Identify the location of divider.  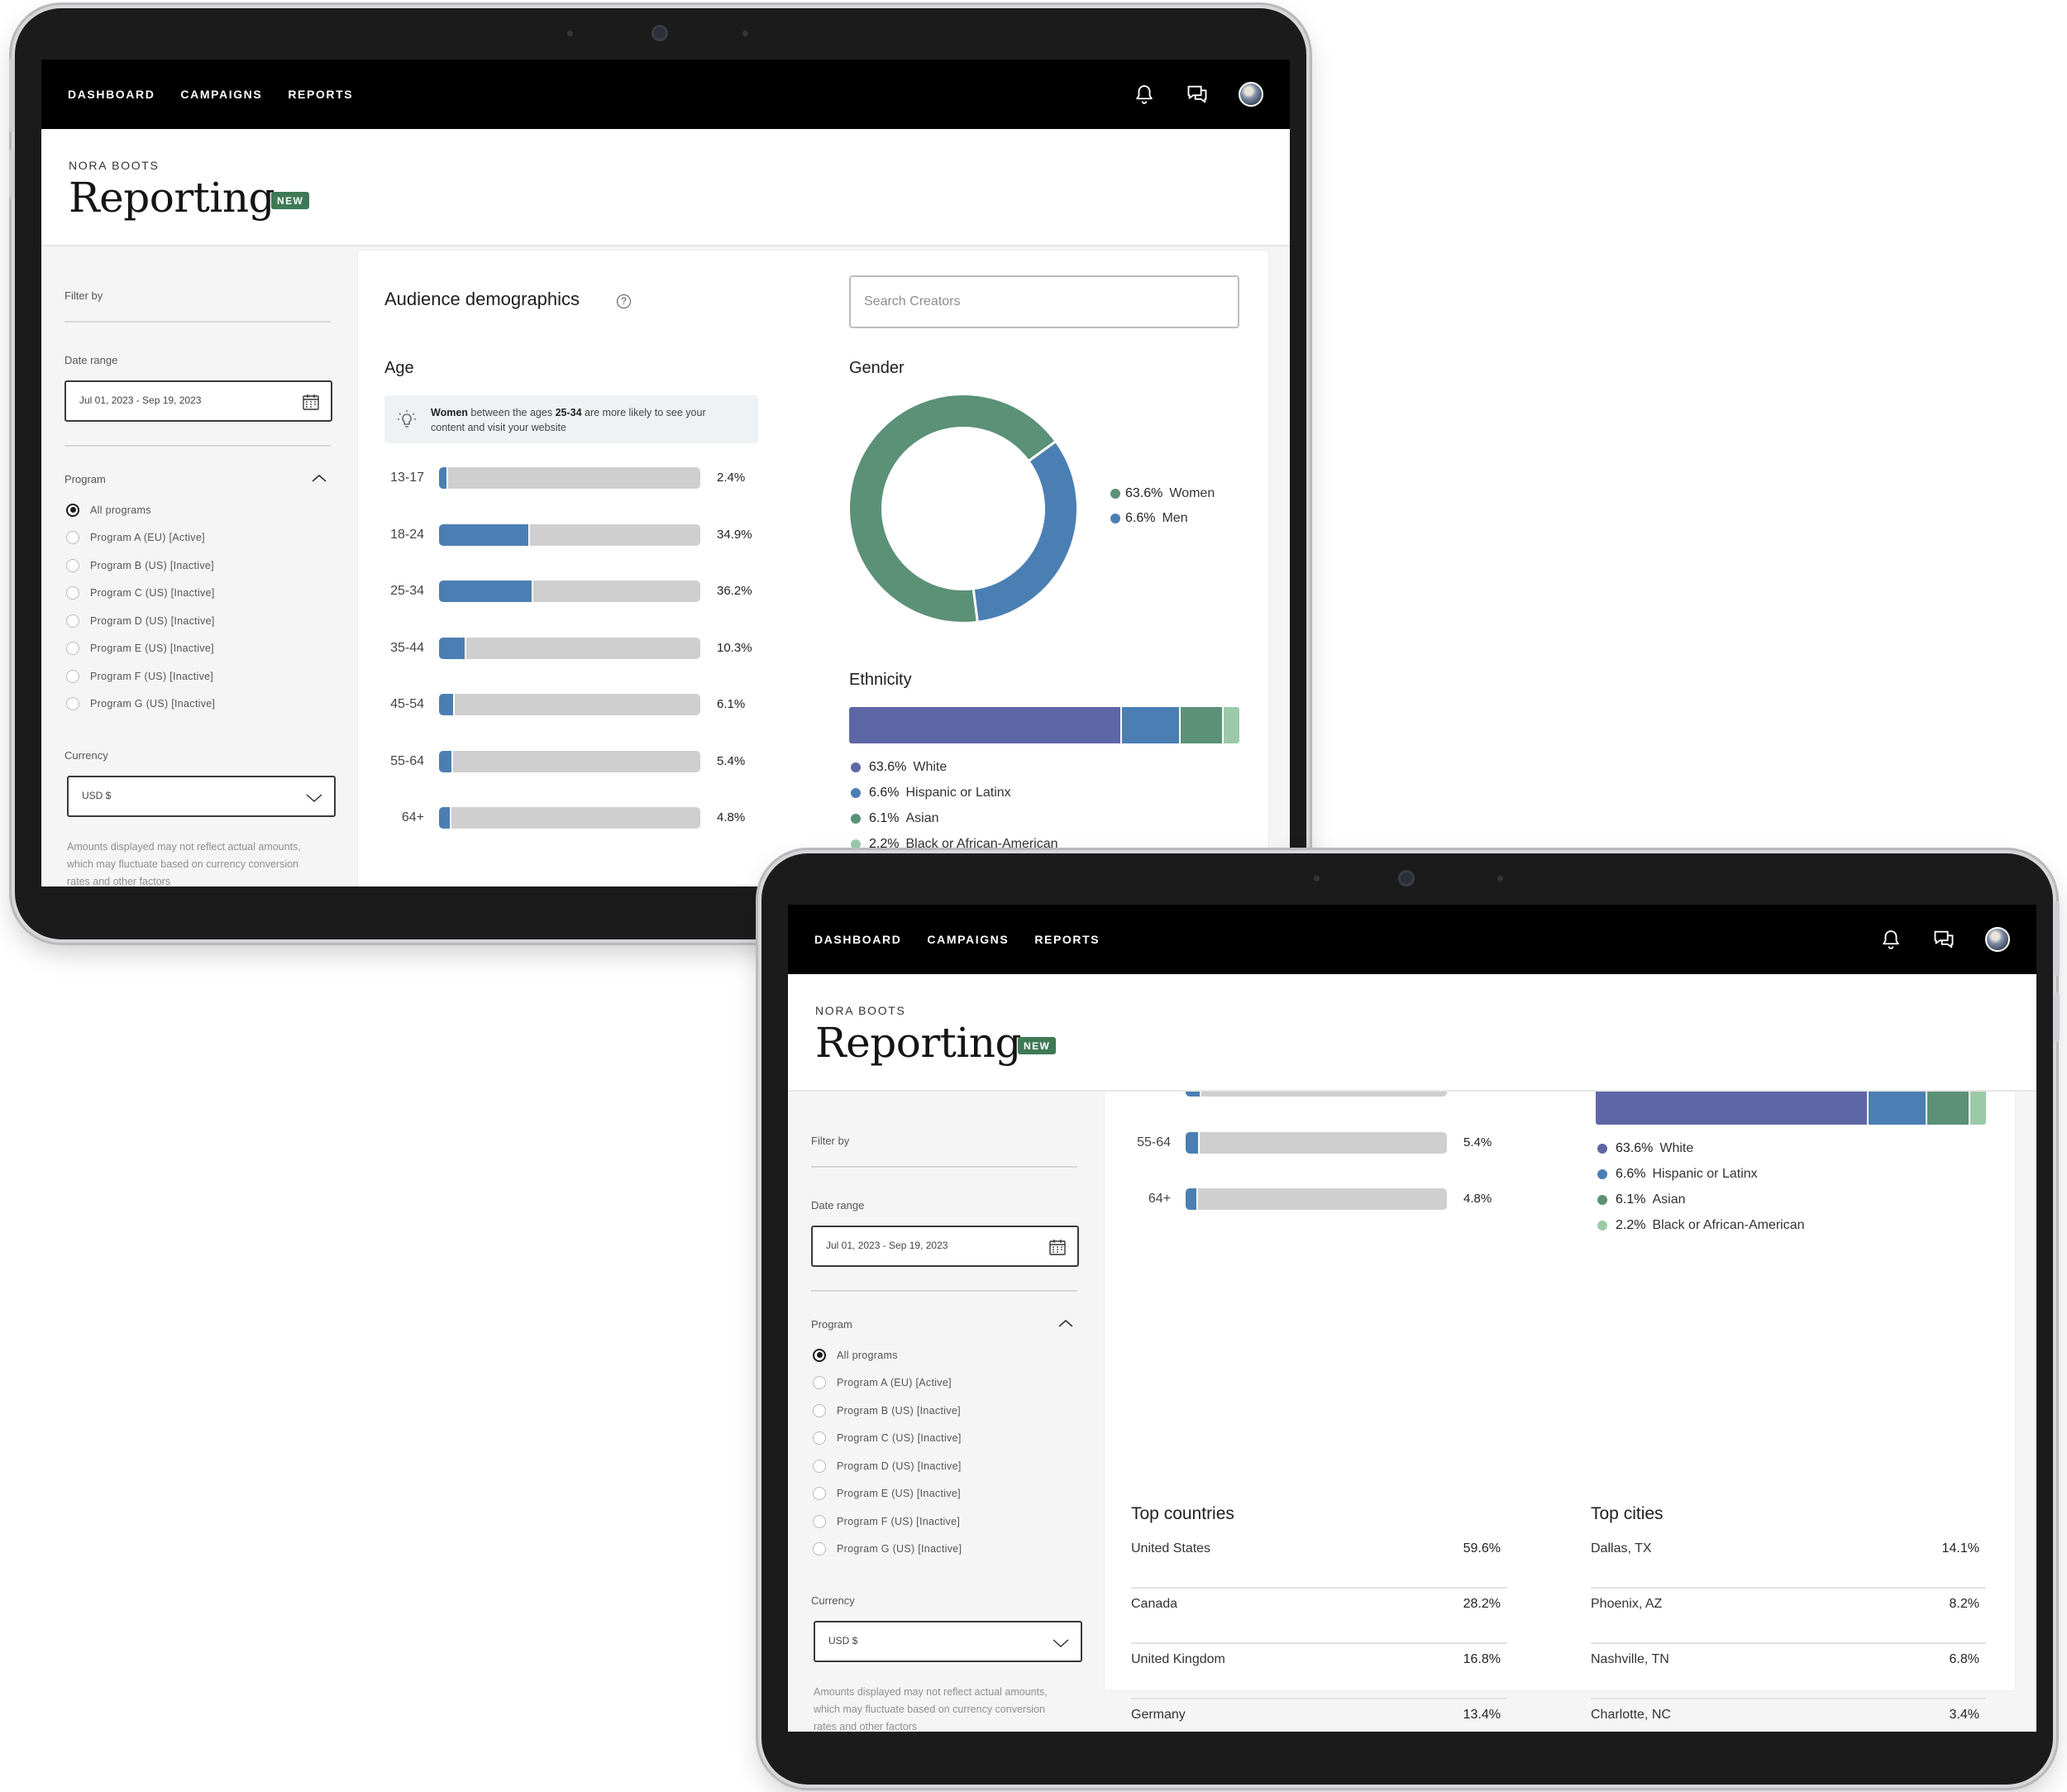
(197, 446).